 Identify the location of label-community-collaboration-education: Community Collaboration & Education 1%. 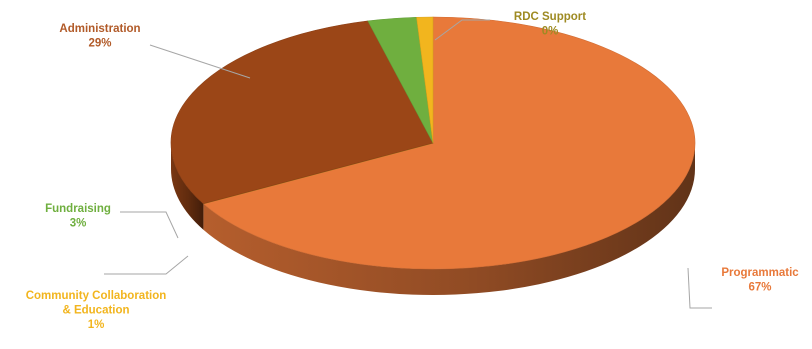
(107, 293).